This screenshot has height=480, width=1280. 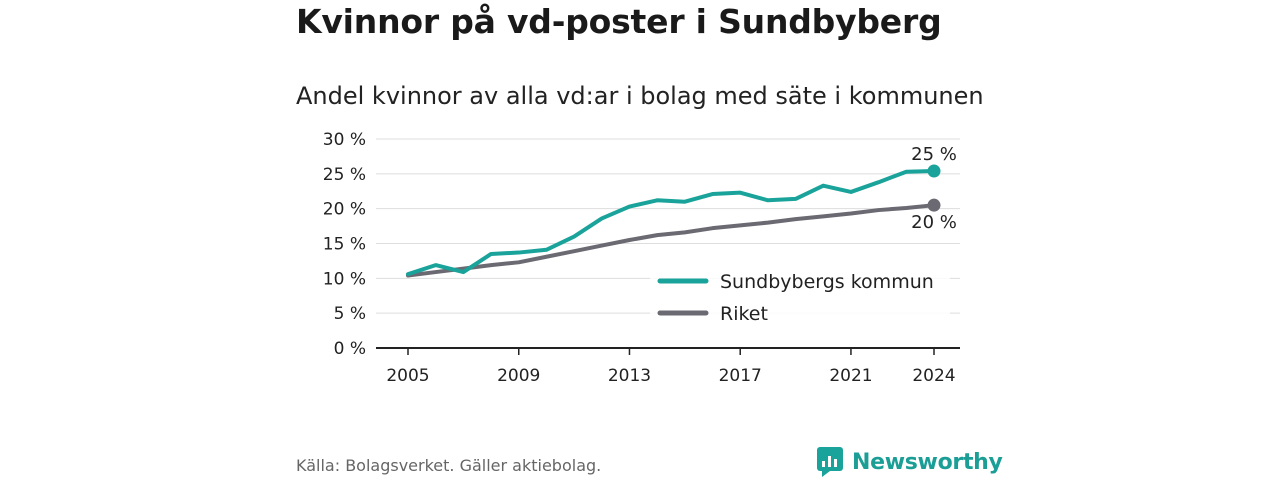 What do you see at coordinates (619, 21) in the screenshot?
I see `chart-title: Kvinnor på vd-poster i Sundbyberg` at bounding box center [619, 21].